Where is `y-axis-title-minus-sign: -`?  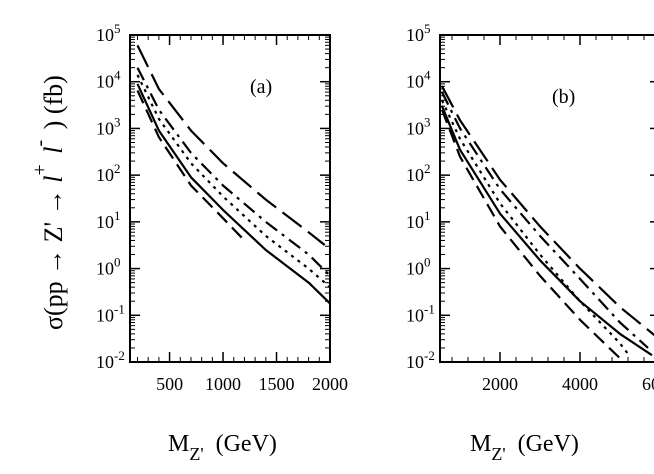 y-axis-title-minus-sign: - is located at coordinates (40, 143).